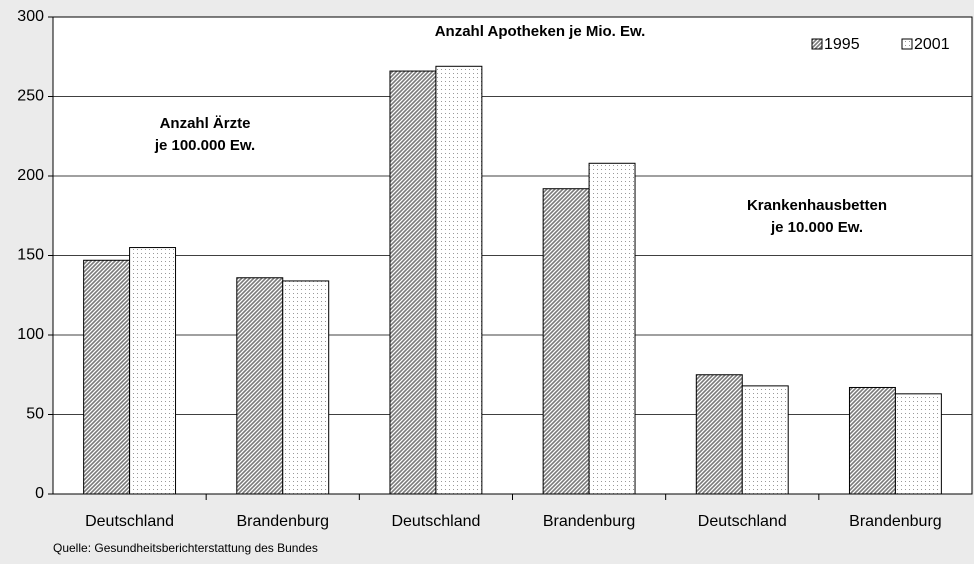 Image resolution: width=974 pixels, height=564 pixels. I want to click on annotation: Krankenhausbetten, so click(817, 205).